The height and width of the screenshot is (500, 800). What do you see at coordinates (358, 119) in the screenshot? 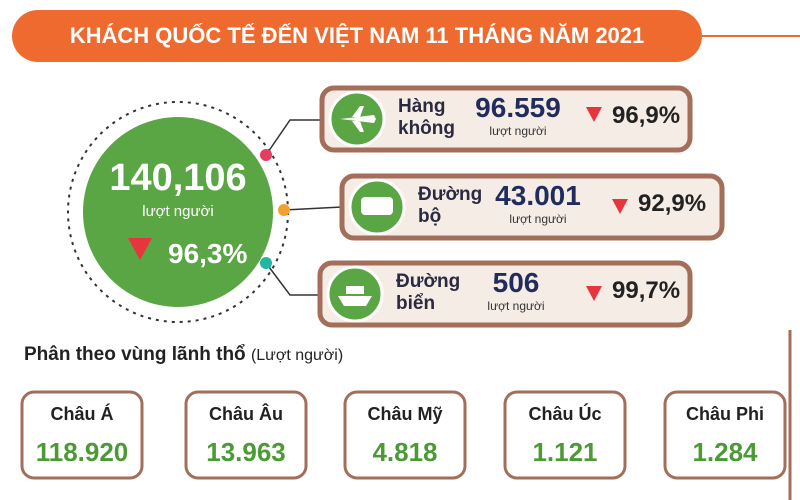
I see `plane` at bounding box center [358, 119].